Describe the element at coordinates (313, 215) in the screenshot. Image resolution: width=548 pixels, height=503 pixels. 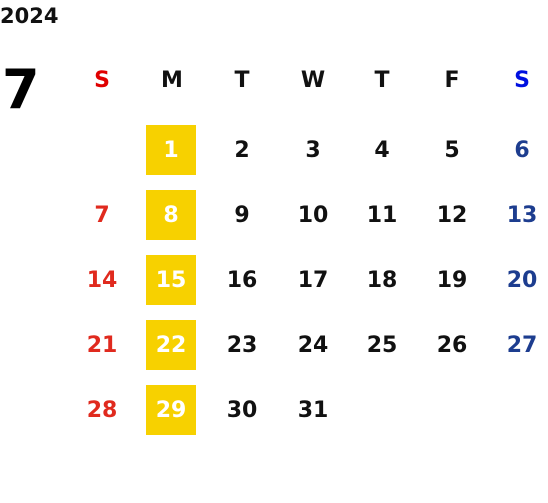
I see `day: 10` at that location.